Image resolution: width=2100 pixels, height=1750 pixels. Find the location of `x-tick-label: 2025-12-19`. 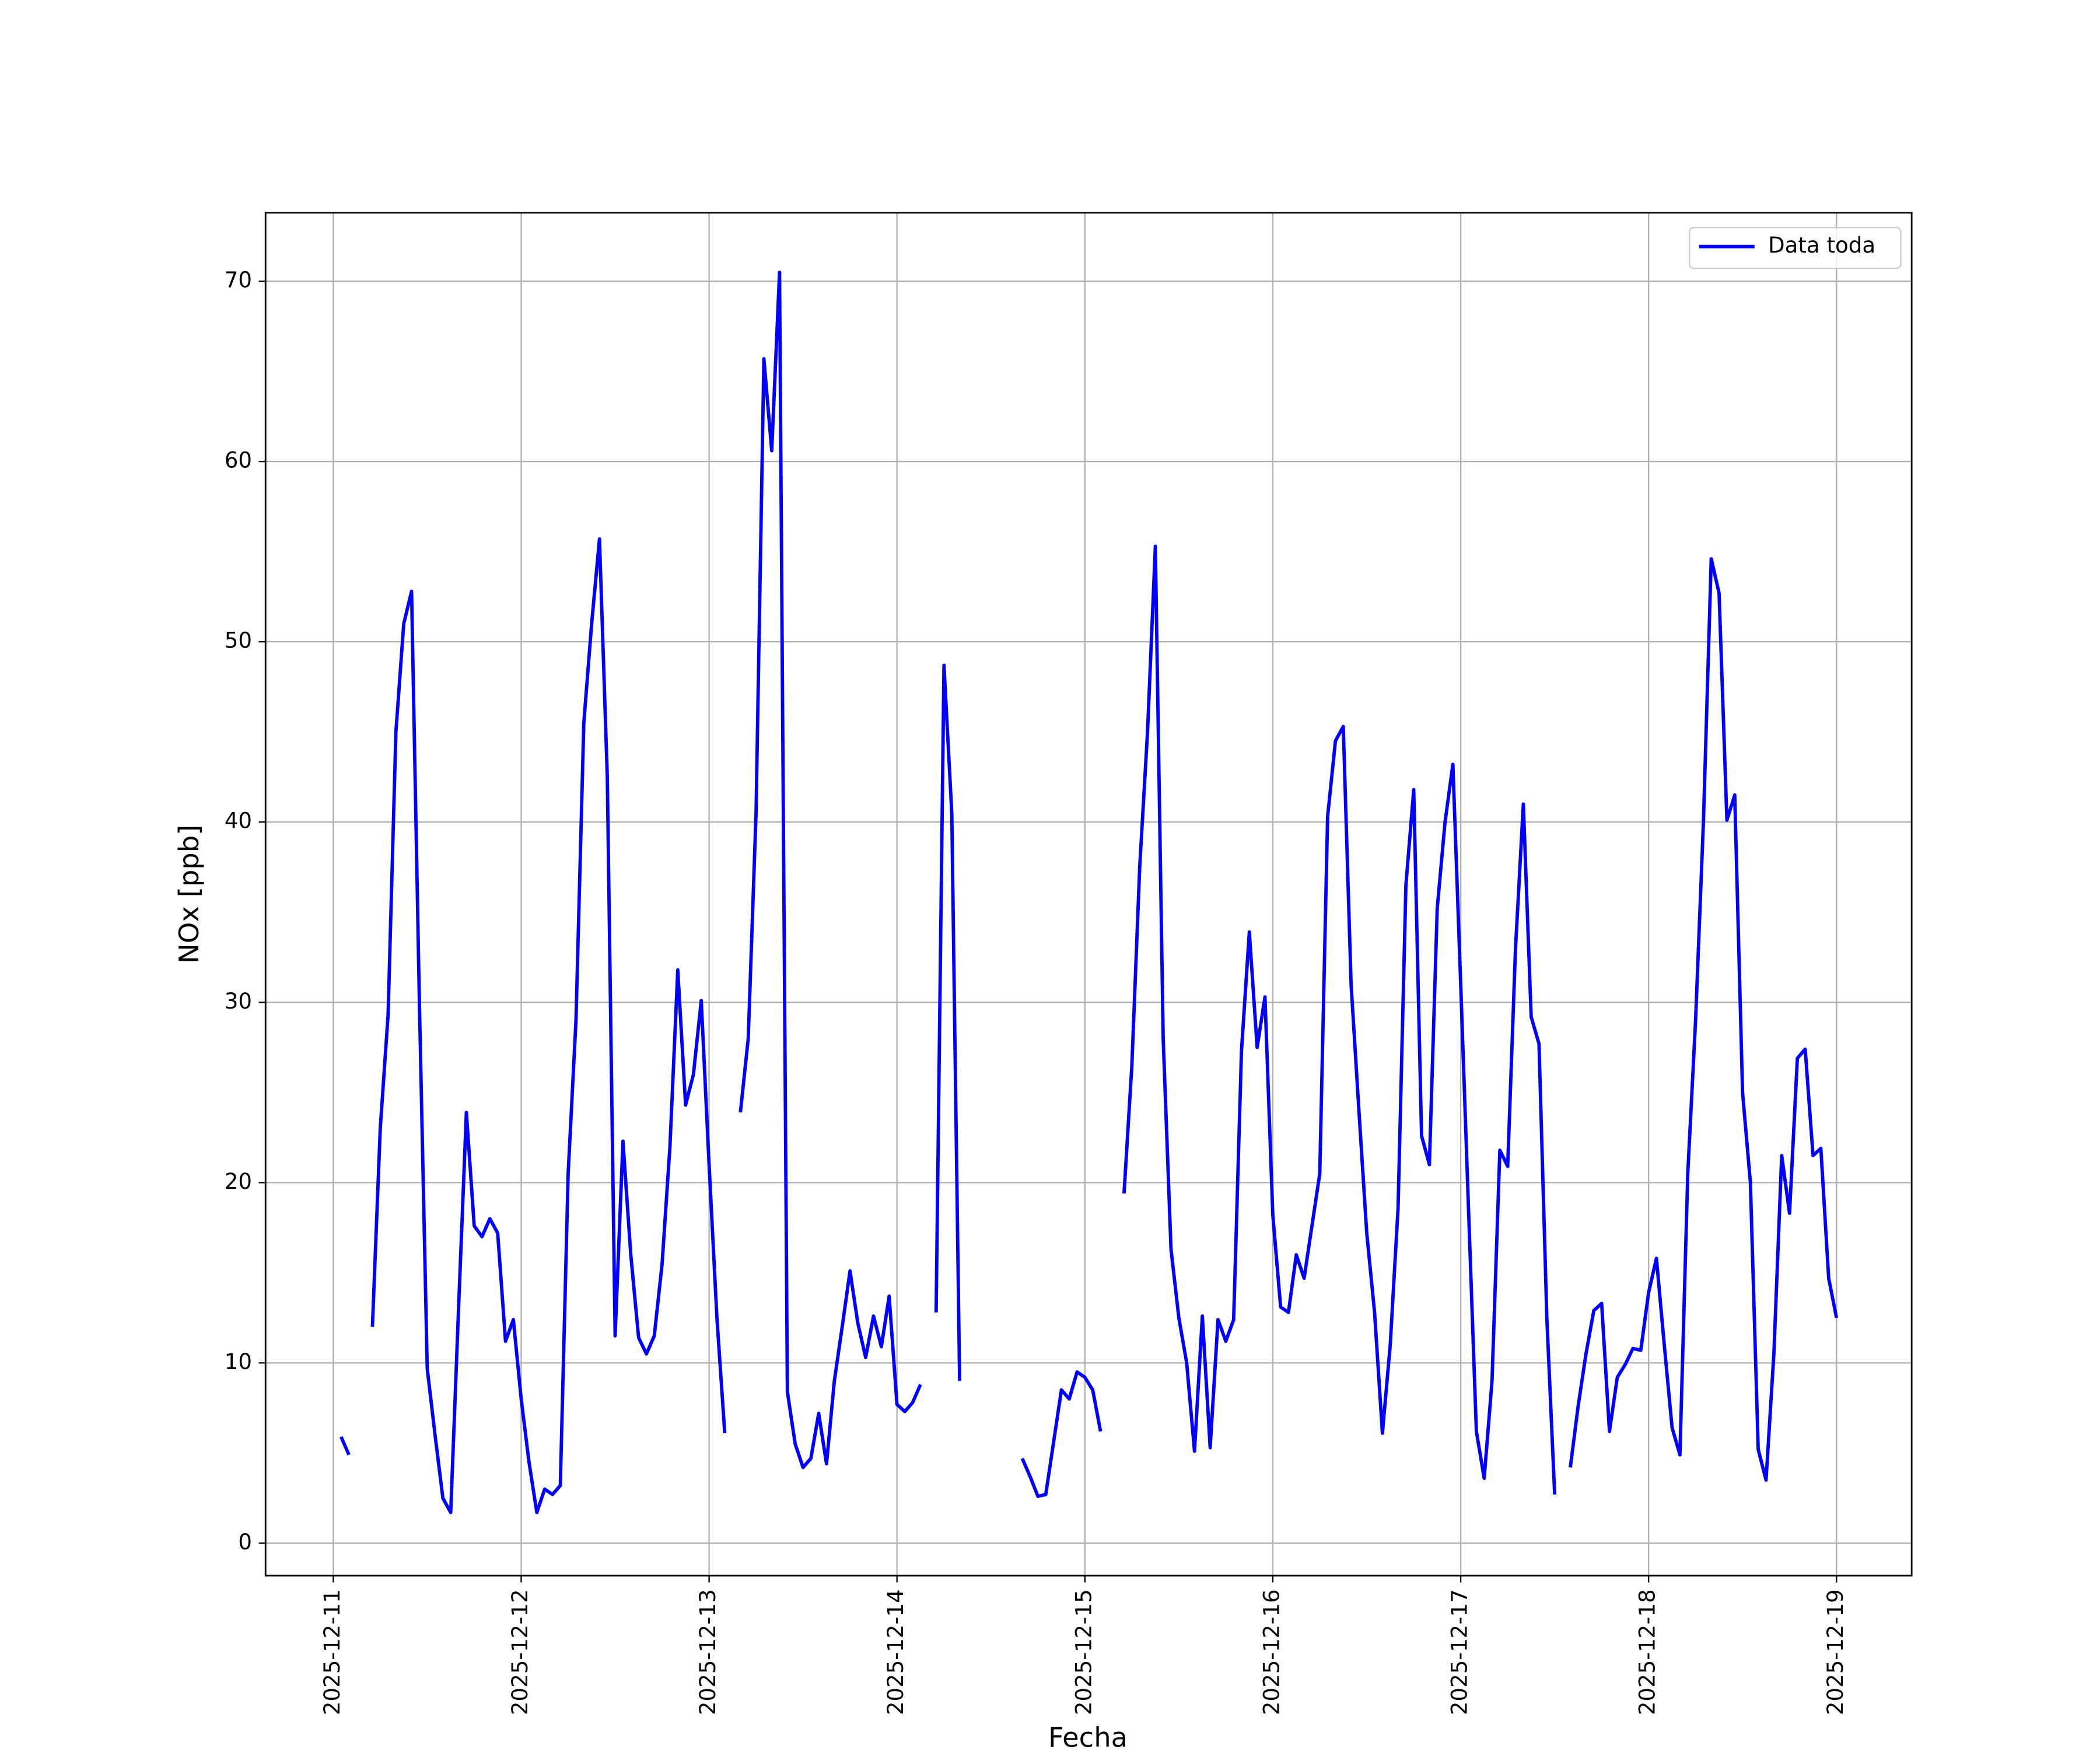

x-tick-label: 2025-12-19 is located at coordinates (1835, 1652).